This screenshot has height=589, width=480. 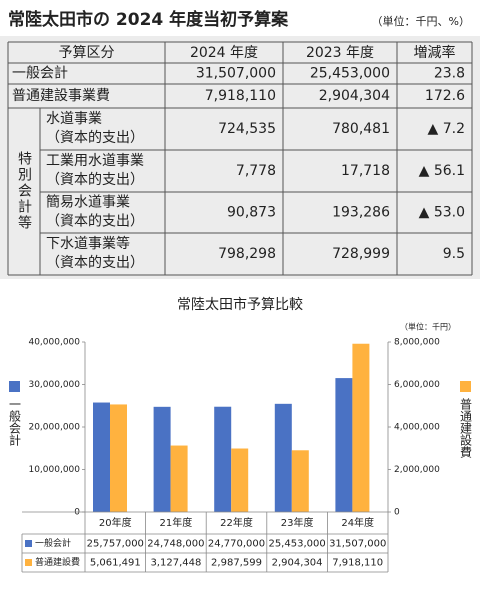 What do you see at coordinates (224, 53) in the screenshot?
I see `column-header: 2024 年度` at bounding box center [224, 53].